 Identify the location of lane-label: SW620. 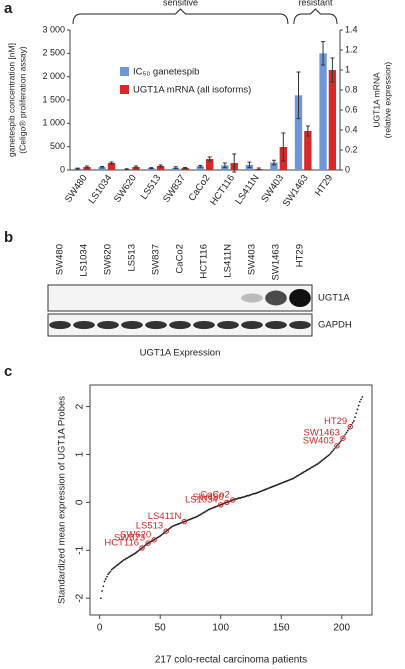
(108, 259).